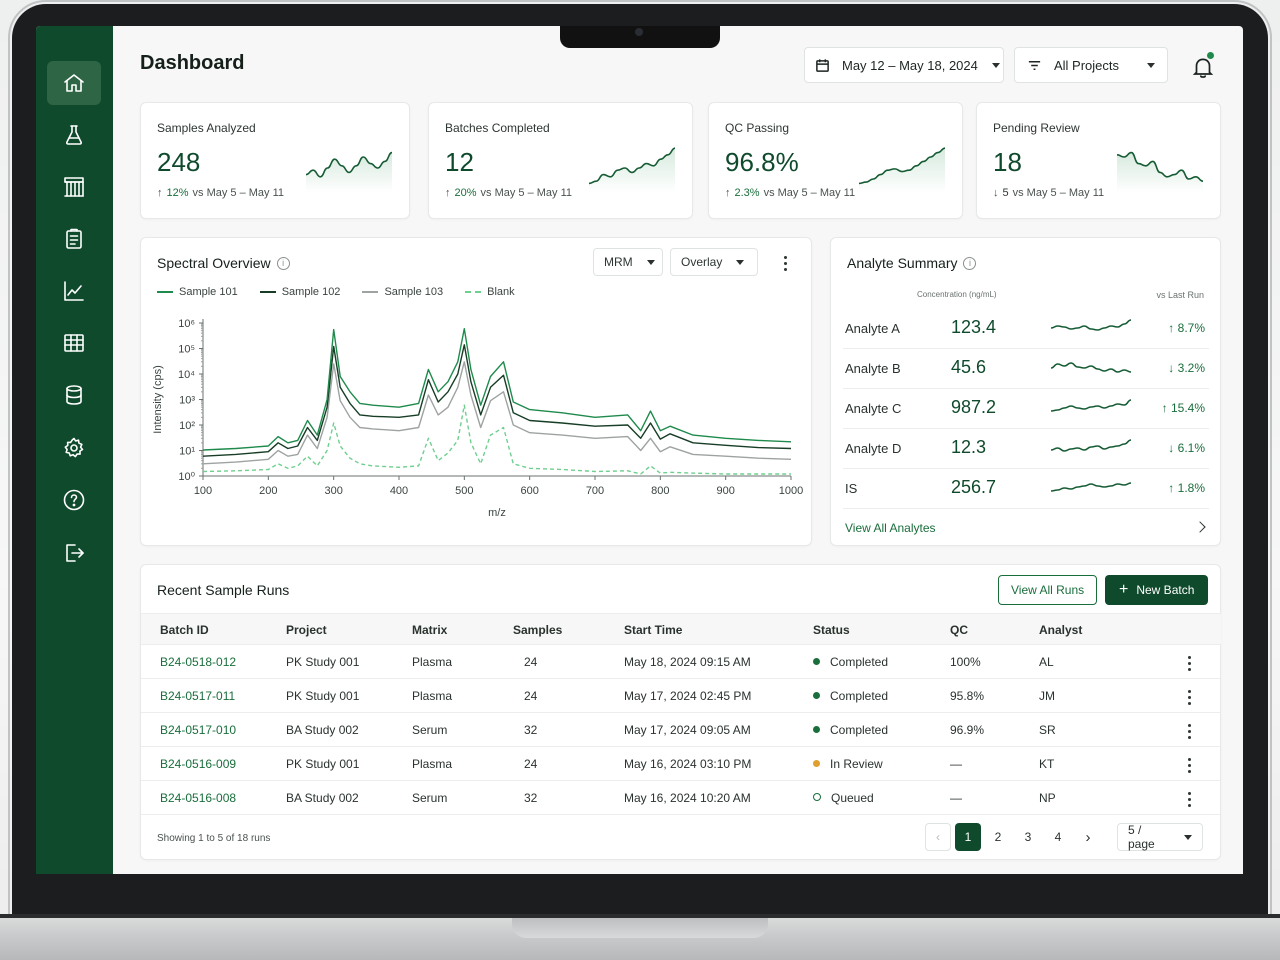  I want to click on column-header: Matrix, so click(430, 630).